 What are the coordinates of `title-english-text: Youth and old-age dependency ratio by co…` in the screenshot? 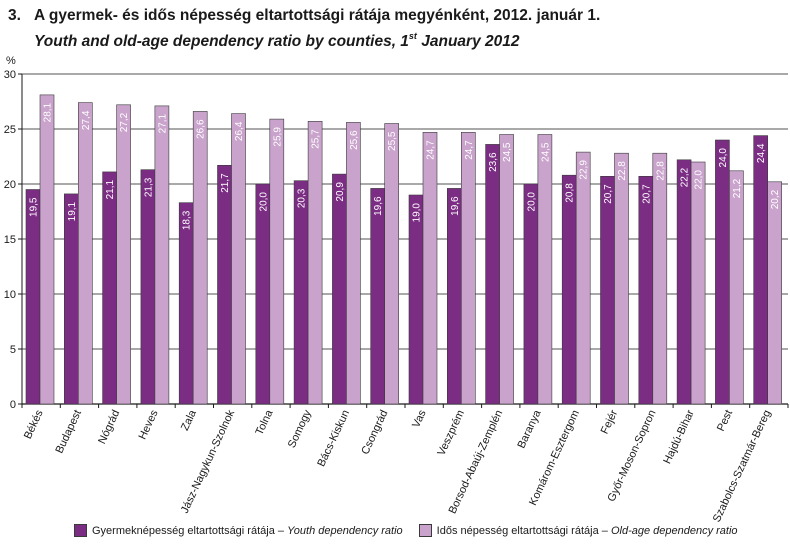 It's located at (221, 41).